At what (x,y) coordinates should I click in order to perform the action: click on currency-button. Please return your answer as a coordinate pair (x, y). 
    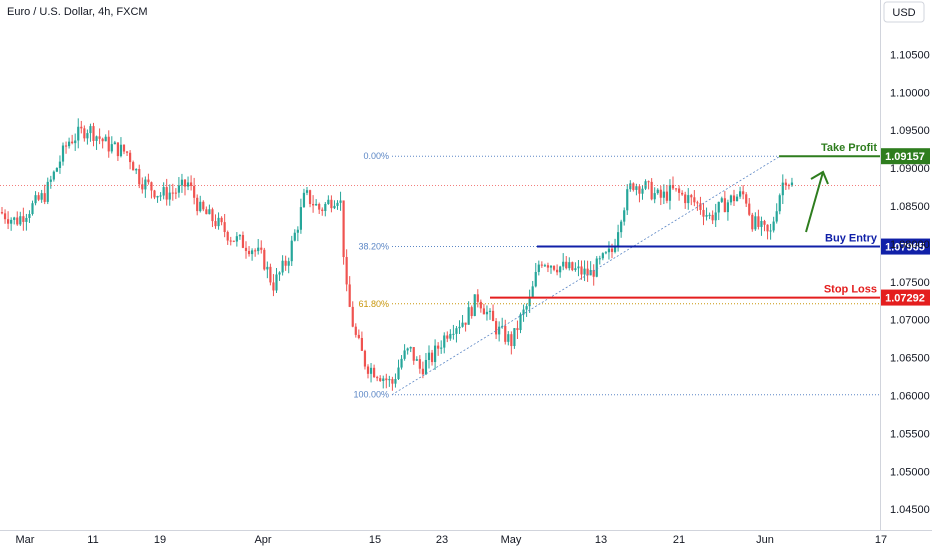
    Looking at the image, I should click on (904, 12).